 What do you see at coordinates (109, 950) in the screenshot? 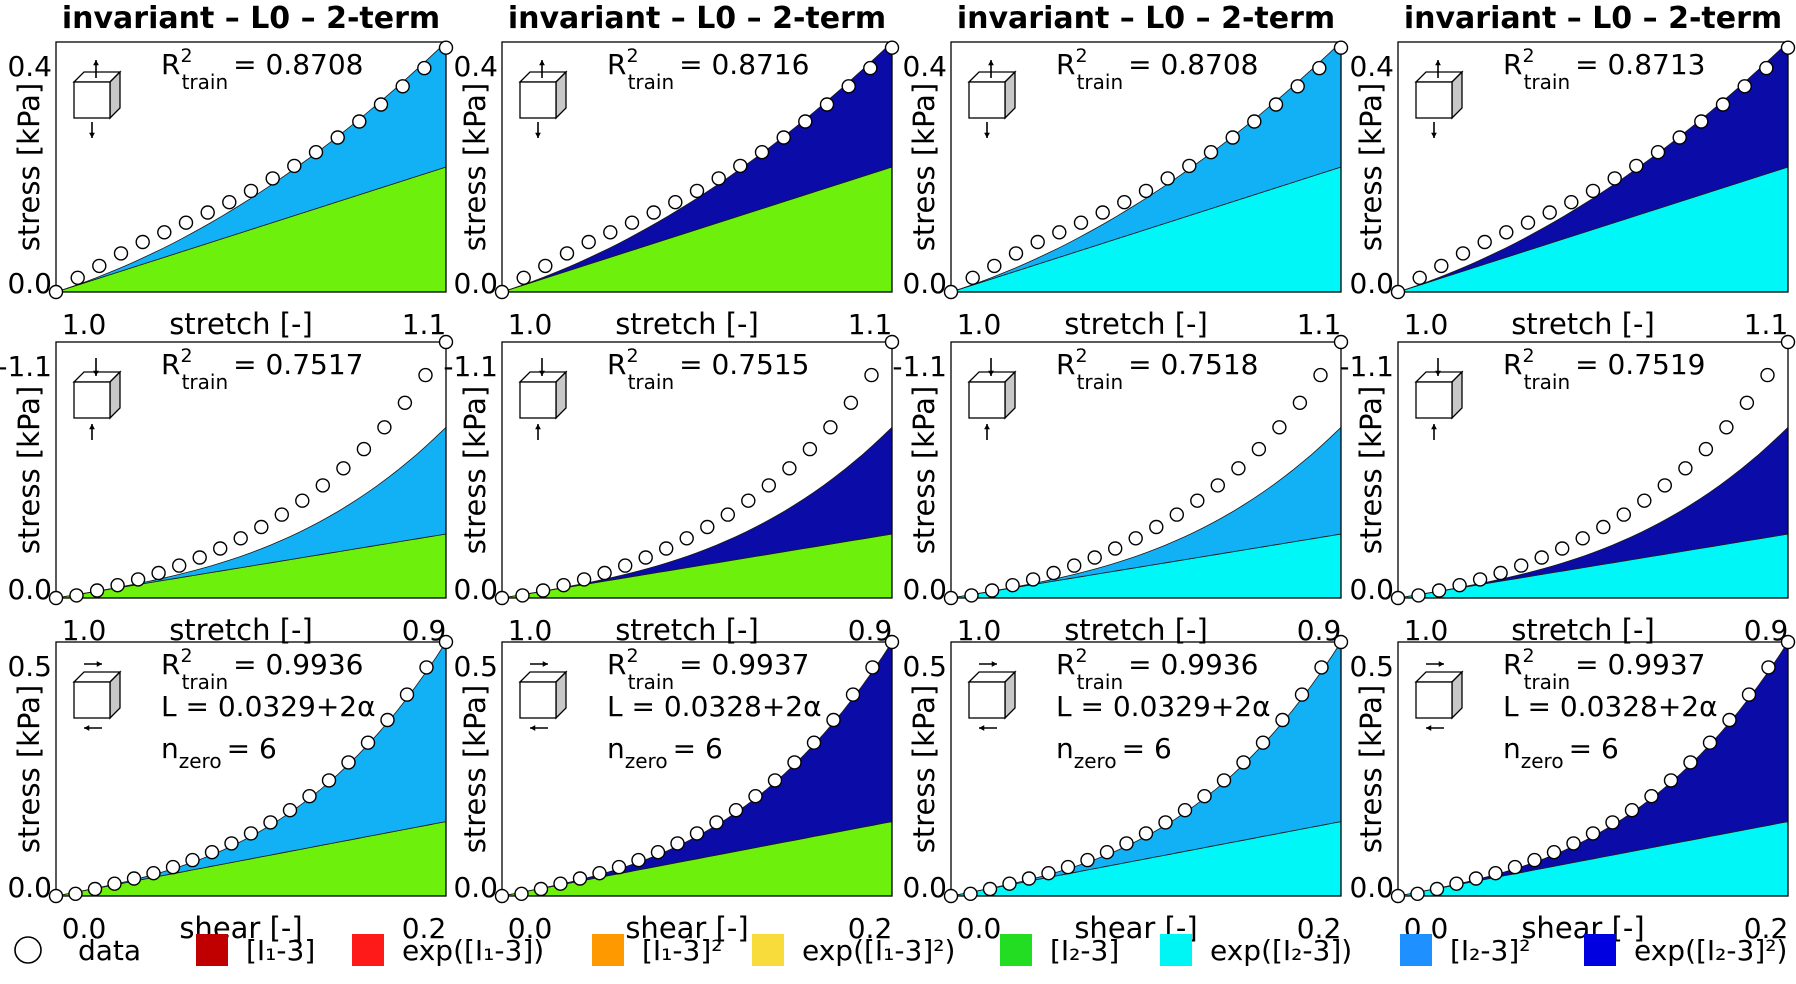
I see `legend-label: data` at bounding box center [109, 950].